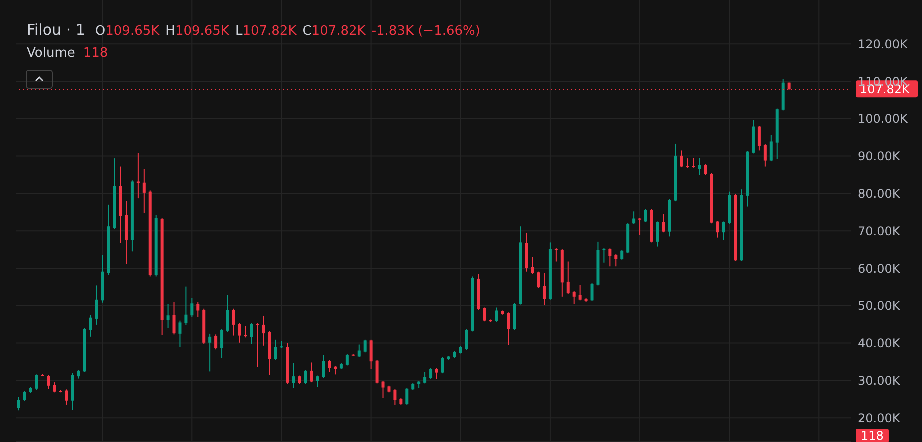 This screenshot has width=922, height=442. I want to click on y-tick-label: 70.00K, so click(880, 231).